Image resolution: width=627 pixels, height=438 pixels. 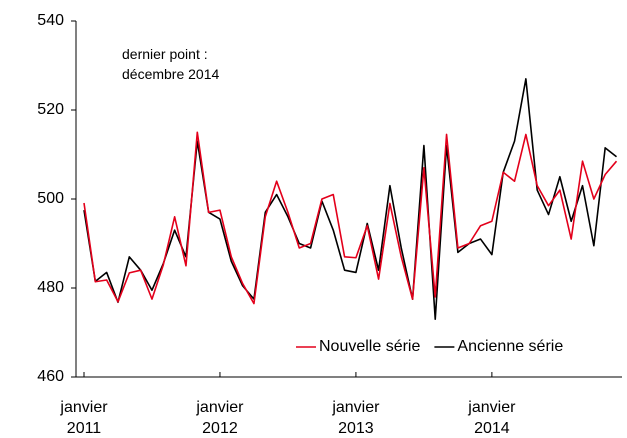 I want to click on x-tick-label: janvier 2012, so click(x=220, y=418).